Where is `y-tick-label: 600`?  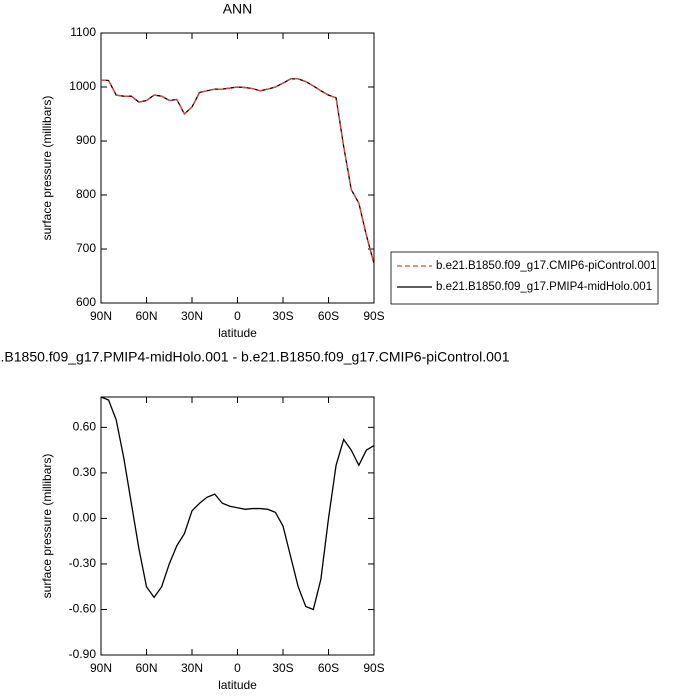
y-tick-label: 600 is located at coordinates (86, 302).